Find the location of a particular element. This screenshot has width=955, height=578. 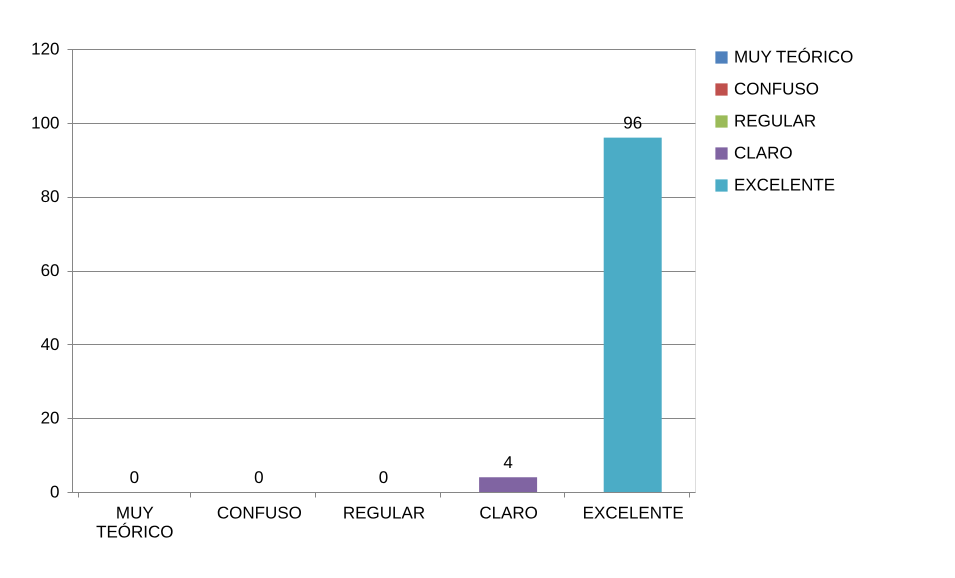

legend-label: EXCELENTE is located at coordinates (785, 185).